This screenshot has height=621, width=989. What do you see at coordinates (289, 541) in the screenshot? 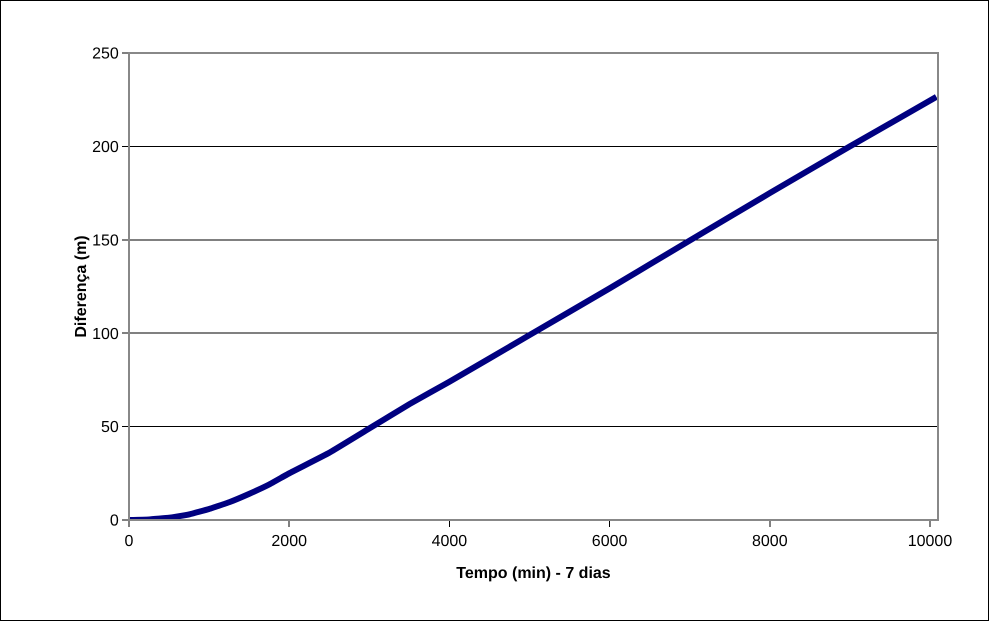
I see `x-tick-label: 2000` at bounding box center [289, 541].